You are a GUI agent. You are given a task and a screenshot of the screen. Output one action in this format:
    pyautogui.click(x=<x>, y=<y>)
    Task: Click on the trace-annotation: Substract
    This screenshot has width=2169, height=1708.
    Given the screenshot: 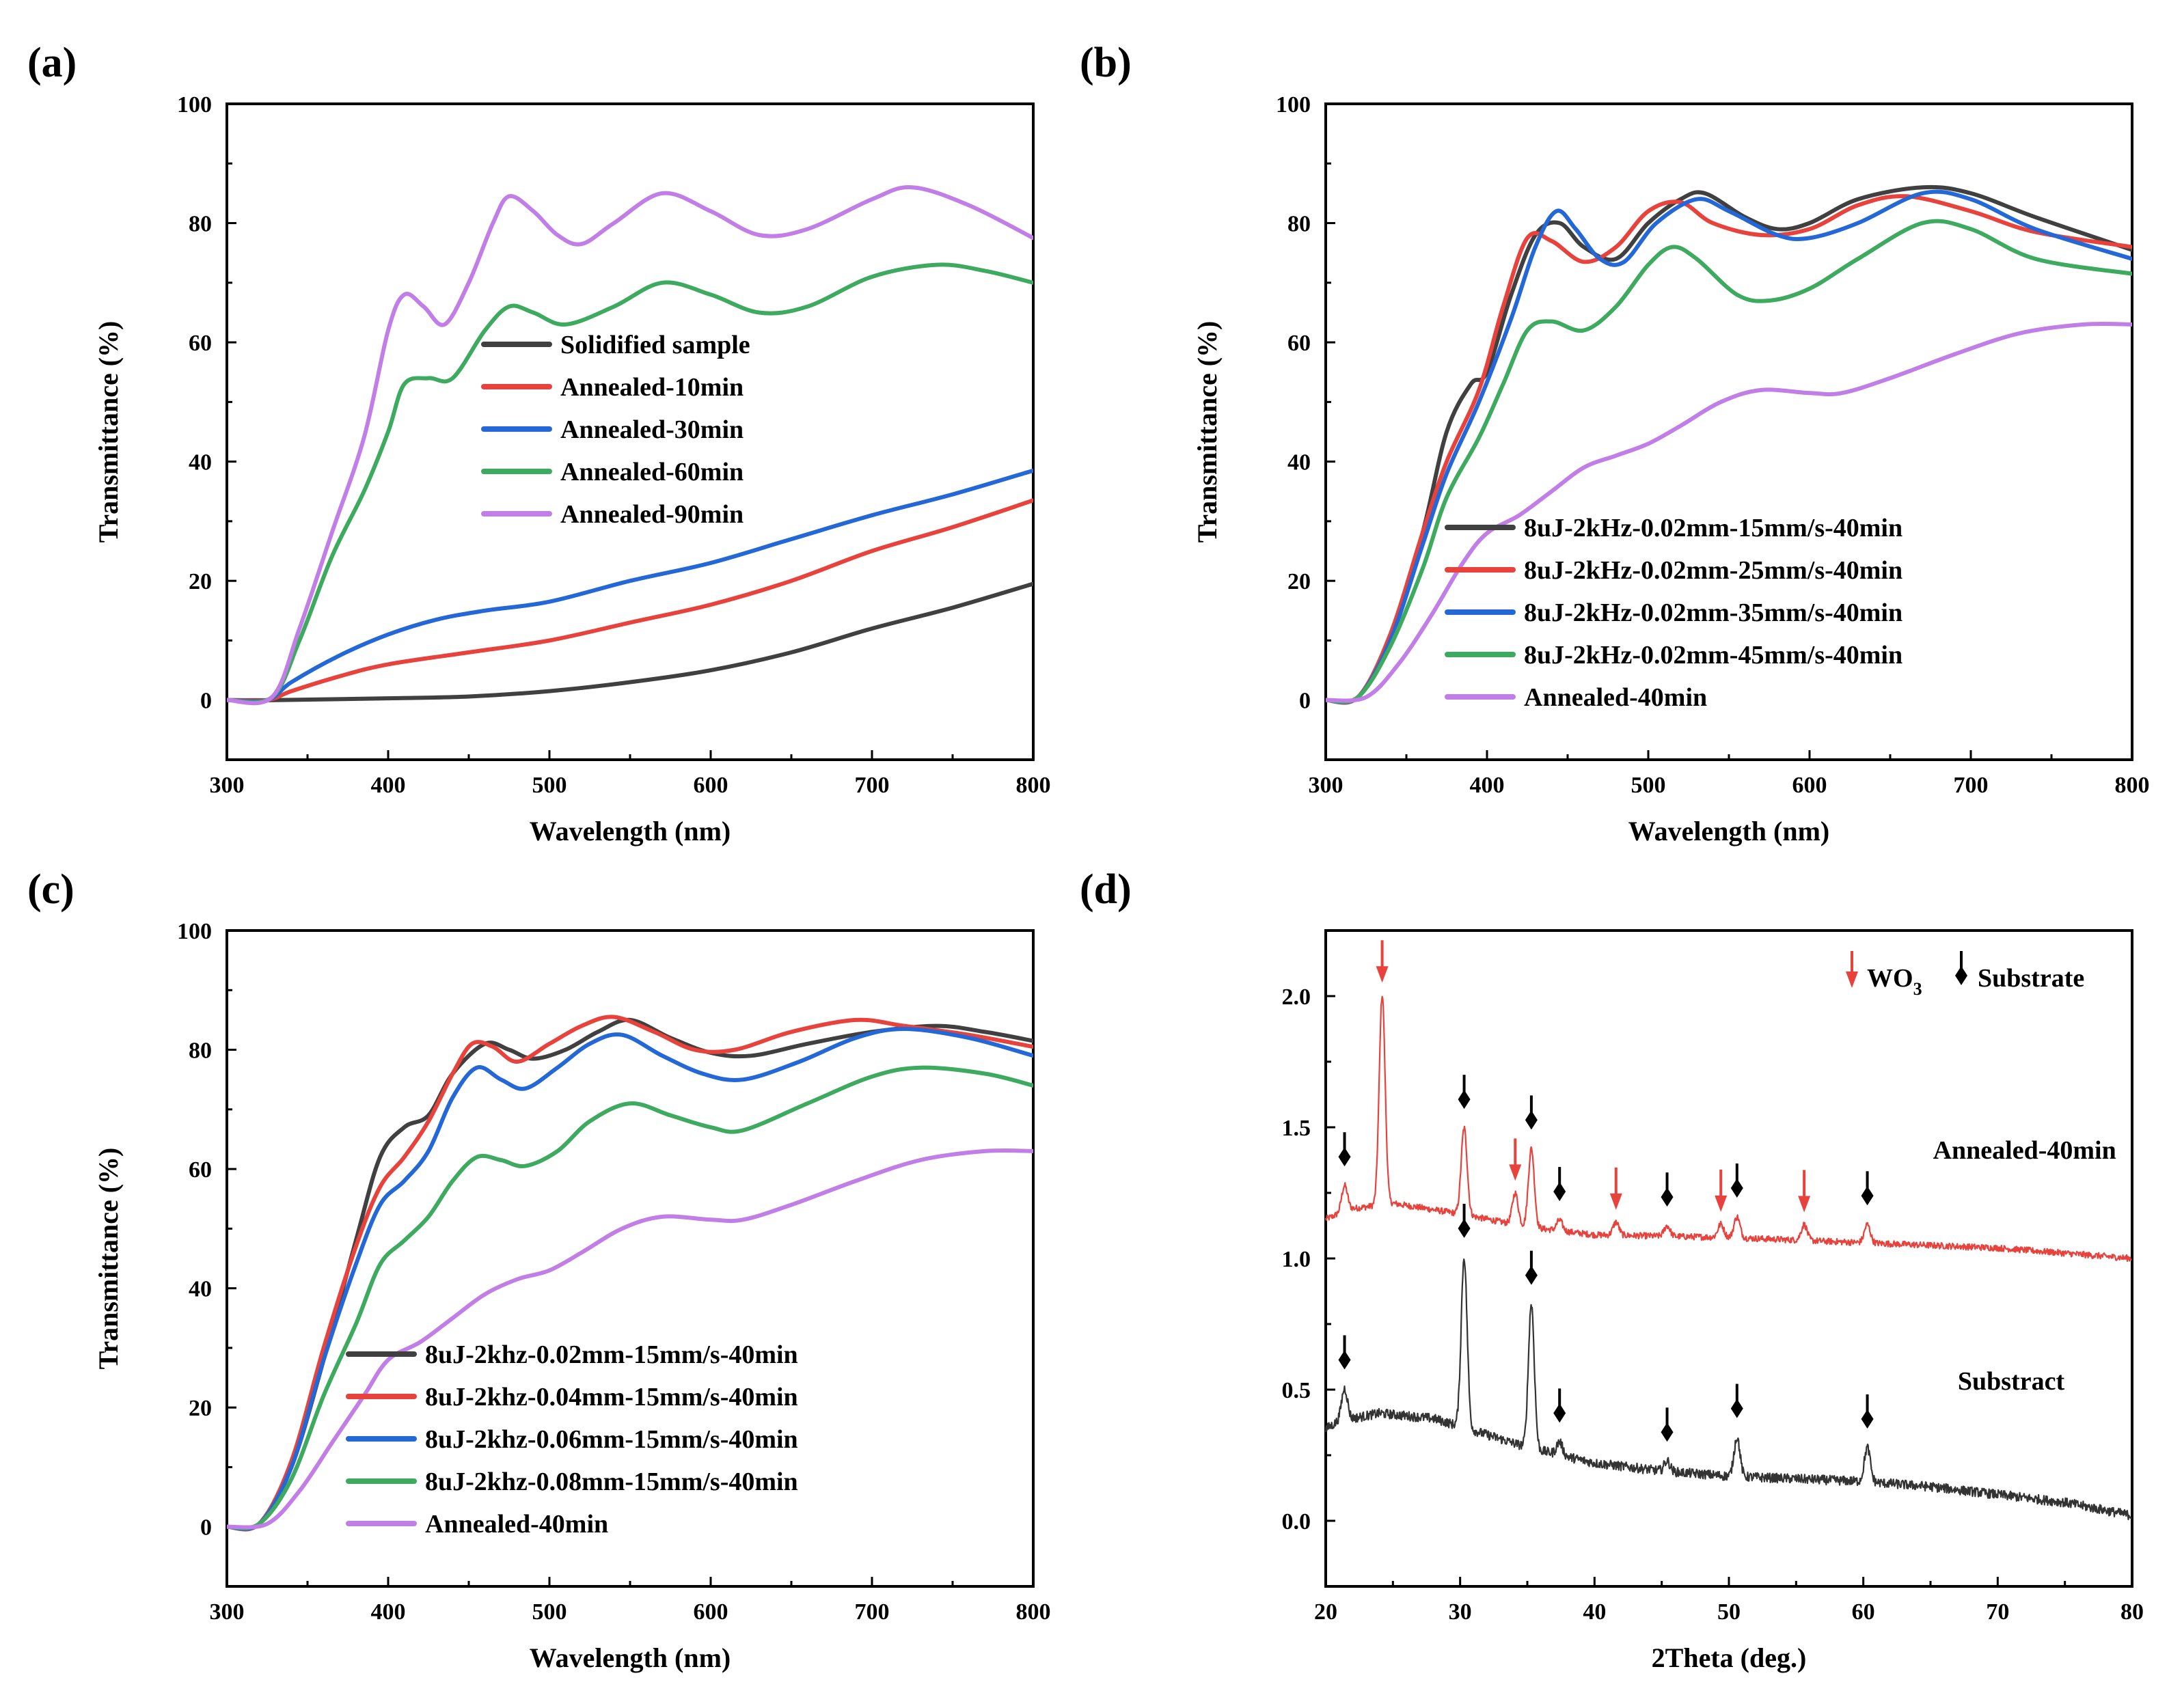 What is the action you would take?
    pyautogui.click(x=2011, y=1381)
    